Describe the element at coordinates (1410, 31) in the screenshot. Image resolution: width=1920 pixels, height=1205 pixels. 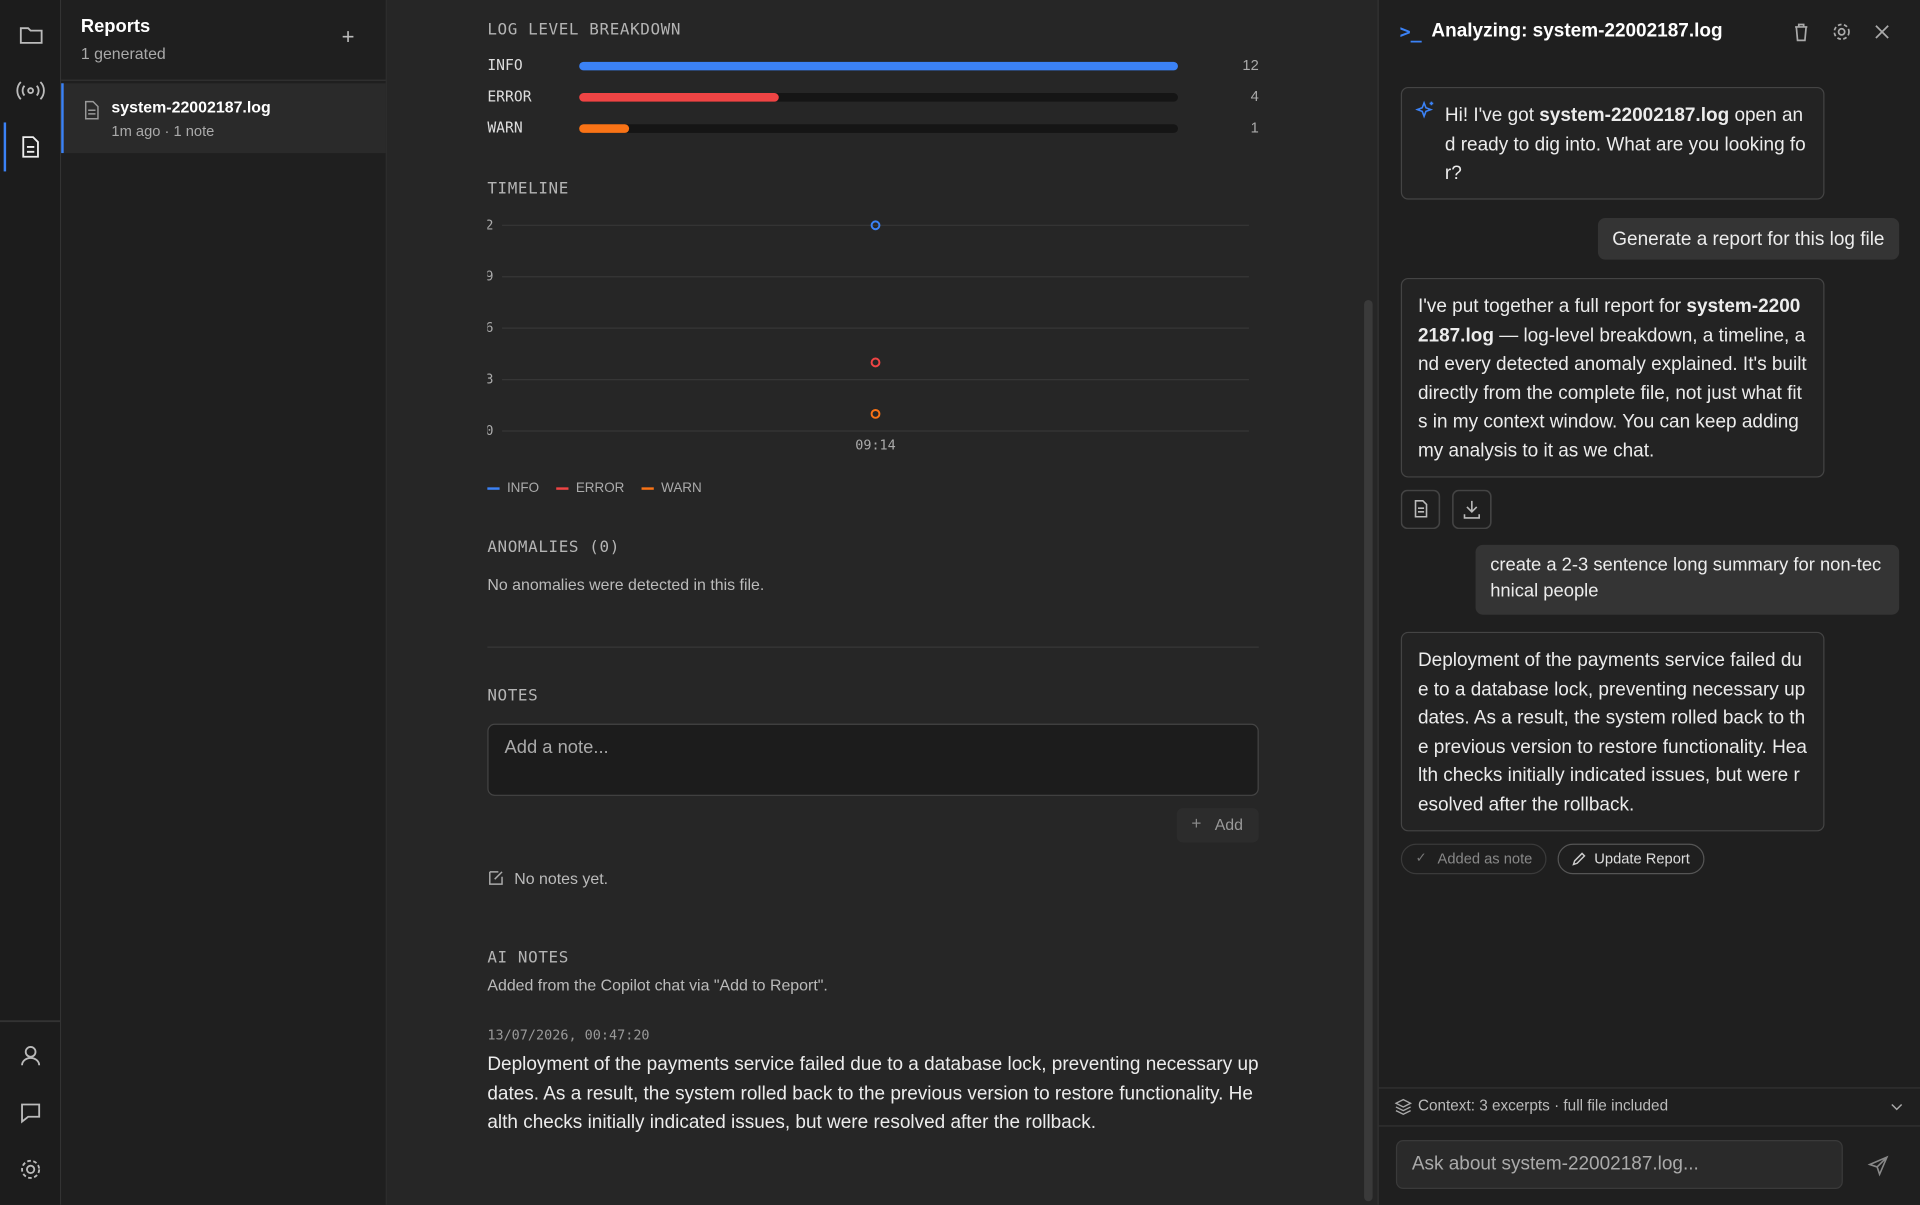
I see `terminal-icon: >_` at that location.